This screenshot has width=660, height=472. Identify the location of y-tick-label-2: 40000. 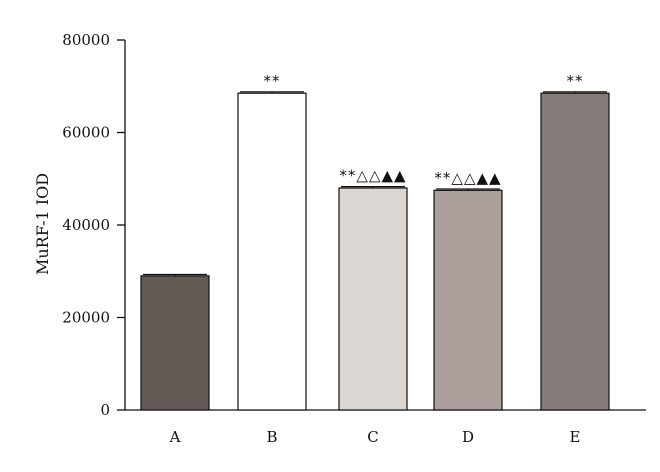
(86, 225).